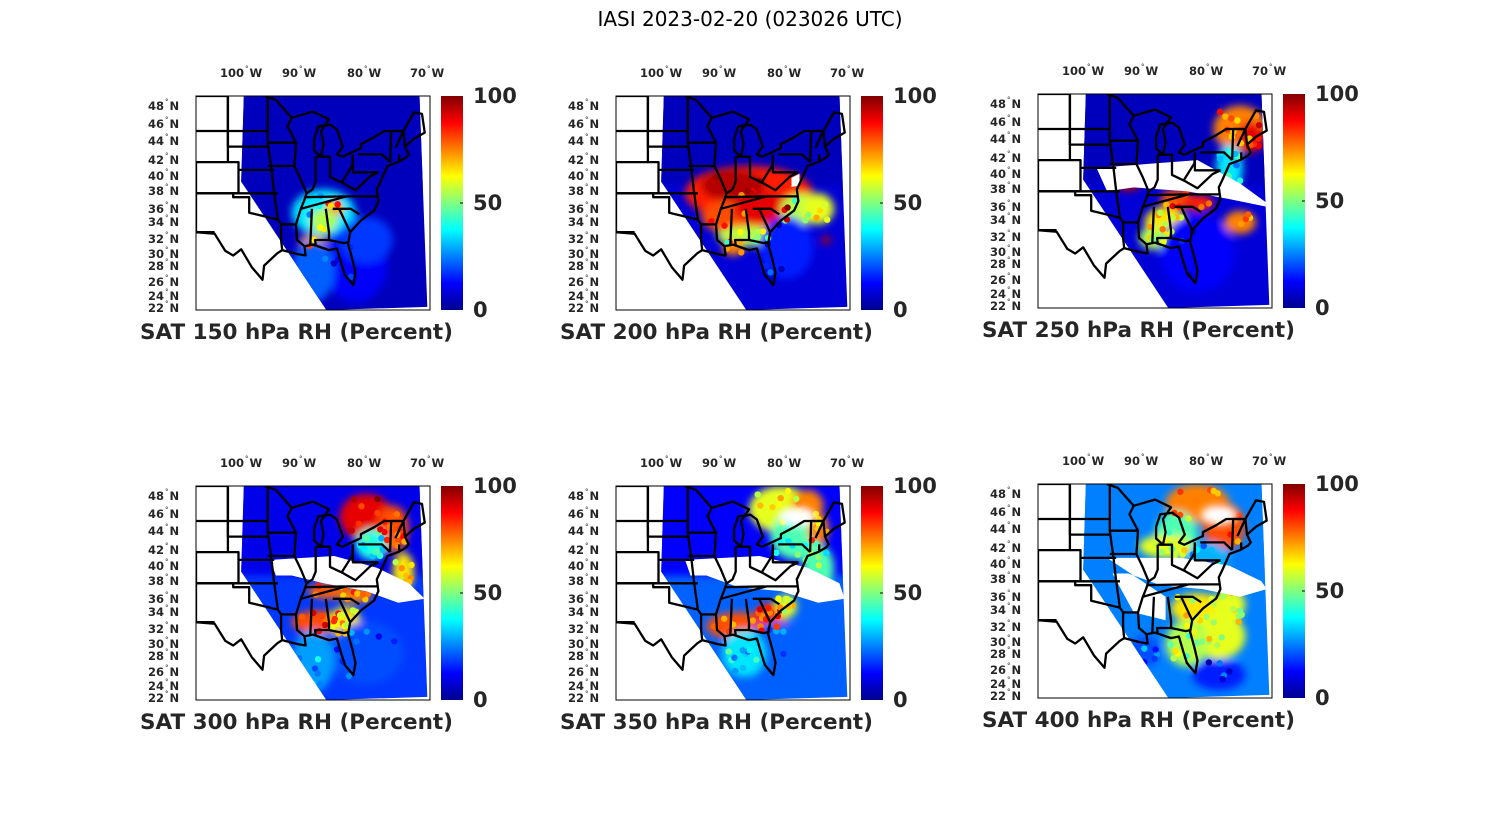  Describe the element at coordinates (900, 700) in the screenshot. I see `colorbar-tick-label: 0` at that location.